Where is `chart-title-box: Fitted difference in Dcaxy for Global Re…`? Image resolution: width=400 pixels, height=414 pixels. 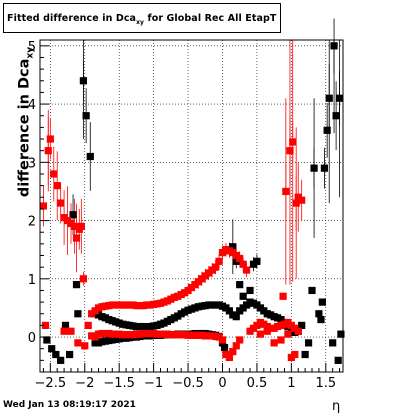
chart-title-box: Fitted difference in Dcaxy for Global Re… is located at coordinates (142, 18).